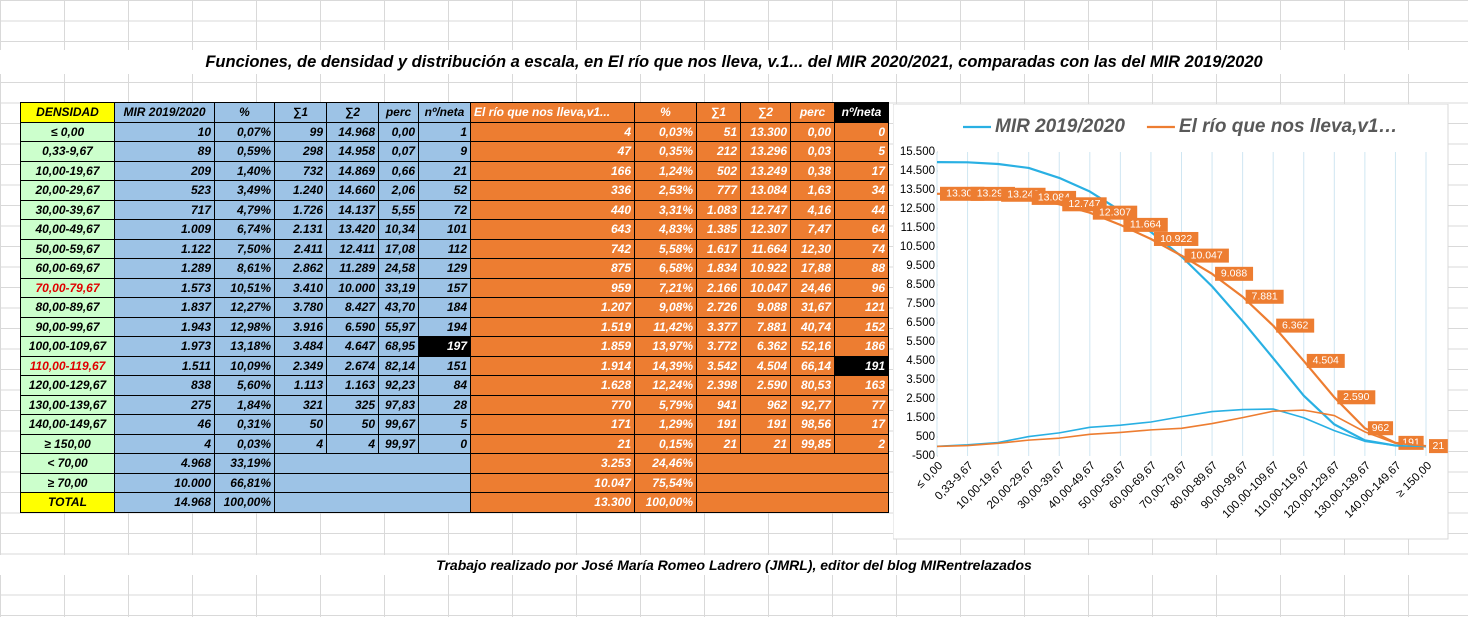  Describe the element at coordinates (398, 404) in the screenshot. I see `cell: 97,83` at that location.